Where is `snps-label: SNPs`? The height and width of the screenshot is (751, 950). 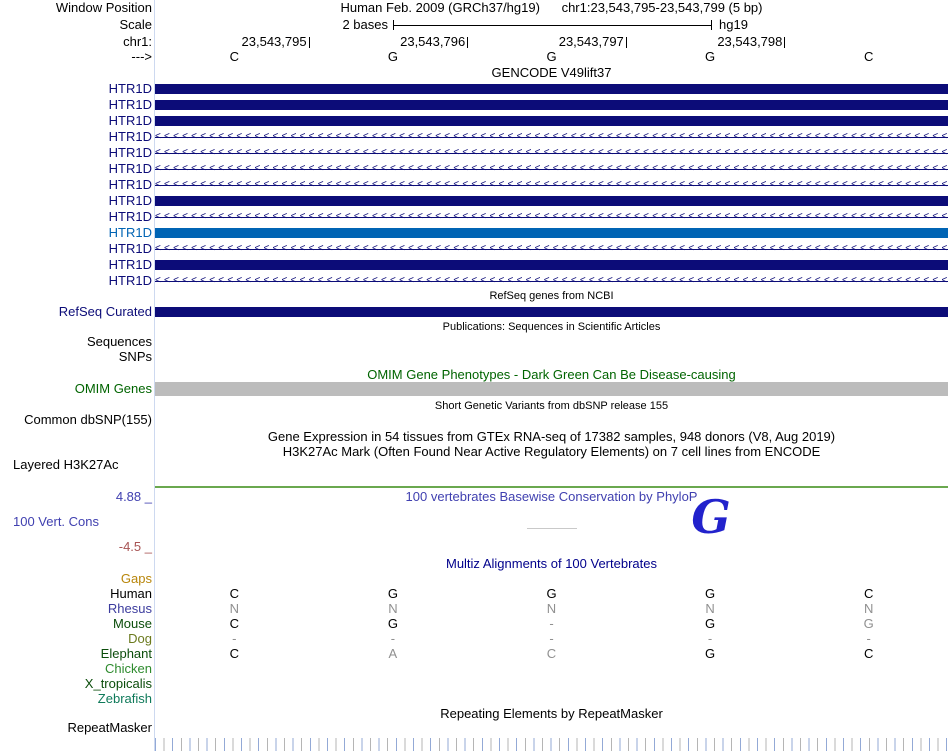
snps-label: SNPs is located at coordinates (135, 356).